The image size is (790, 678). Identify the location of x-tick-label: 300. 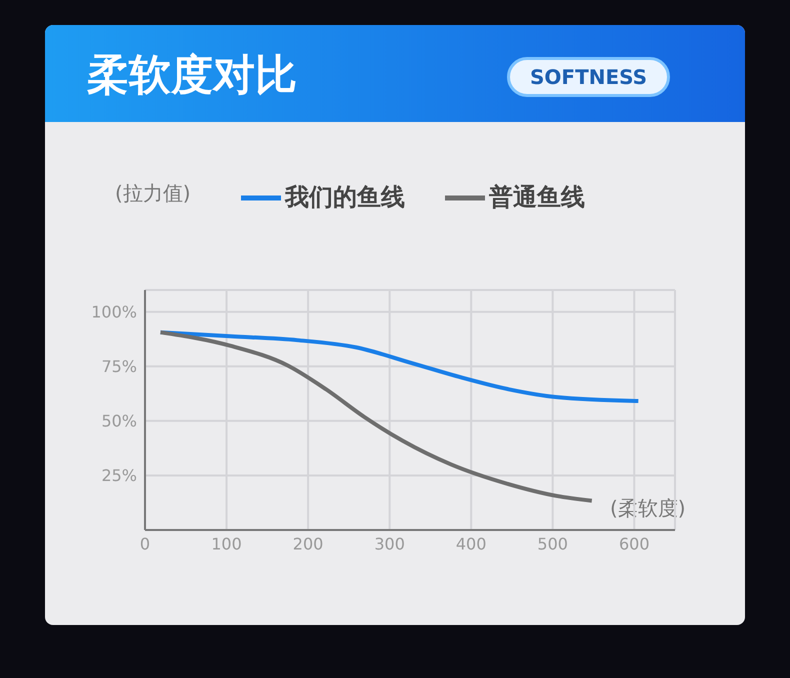
(389, 544).